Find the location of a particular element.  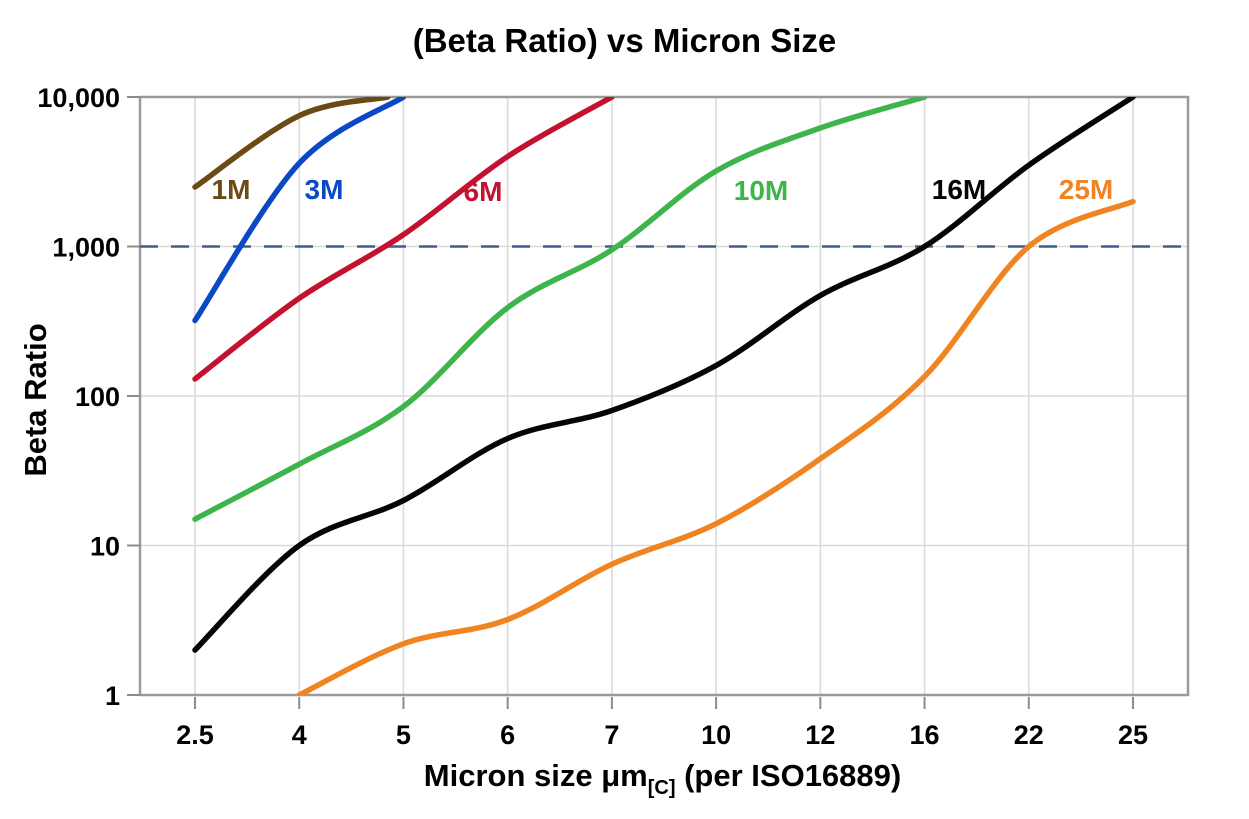

series-label-3m: 3M is located at coordinates (324, 189).